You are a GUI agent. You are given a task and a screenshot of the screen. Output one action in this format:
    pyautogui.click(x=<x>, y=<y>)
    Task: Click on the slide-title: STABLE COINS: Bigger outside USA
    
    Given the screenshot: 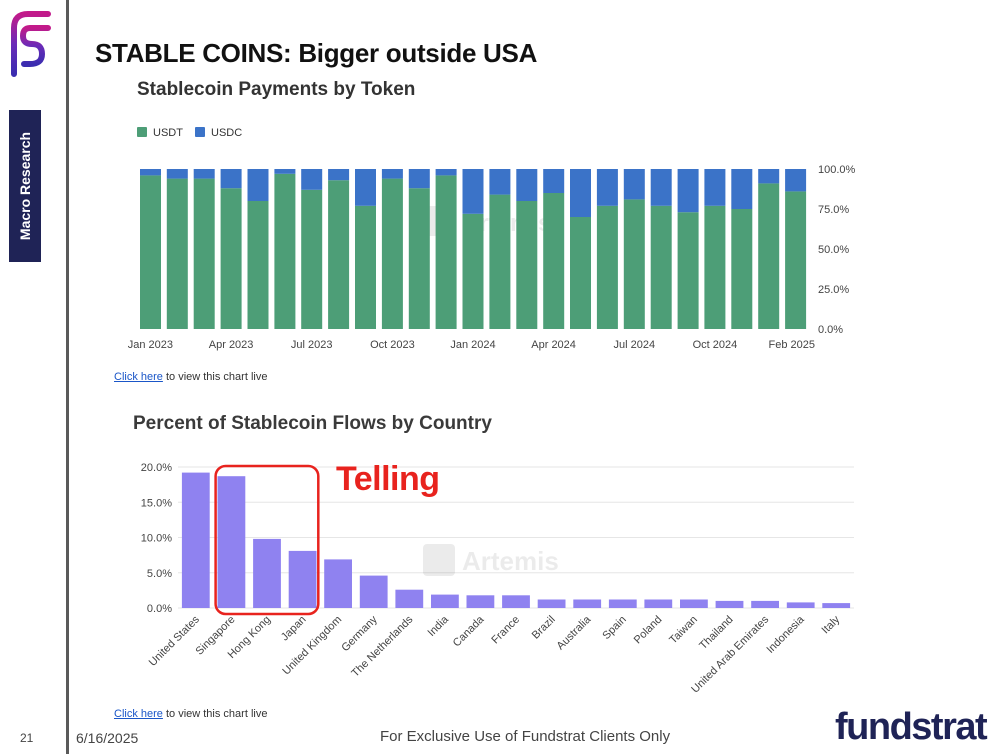 What is the action you would take?
    pyautogui.click(x=316, y=53)
    